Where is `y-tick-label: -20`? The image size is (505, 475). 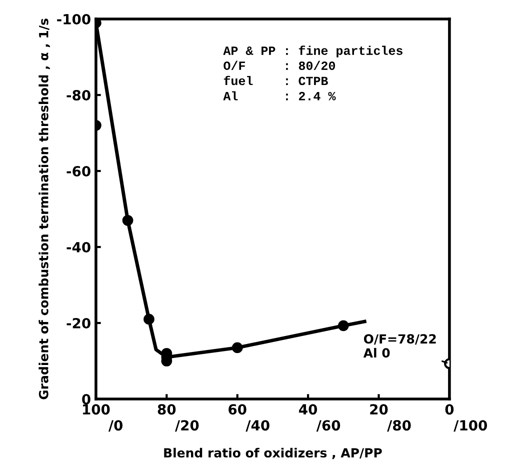
y-tick-label: -20 is located at coordinates (78, 323).